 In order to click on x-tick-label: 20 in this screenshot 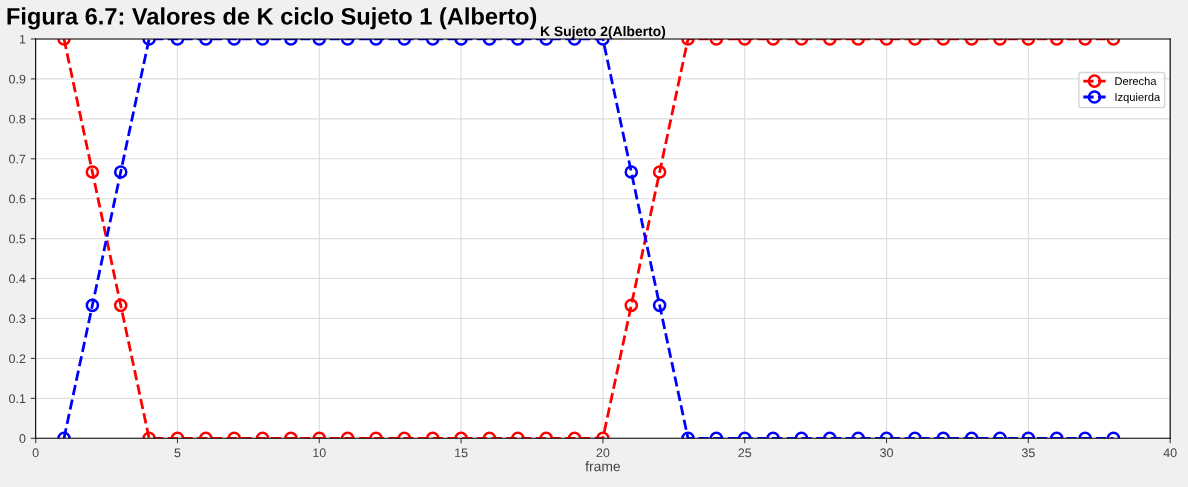, I will do `click(603, 453)`.